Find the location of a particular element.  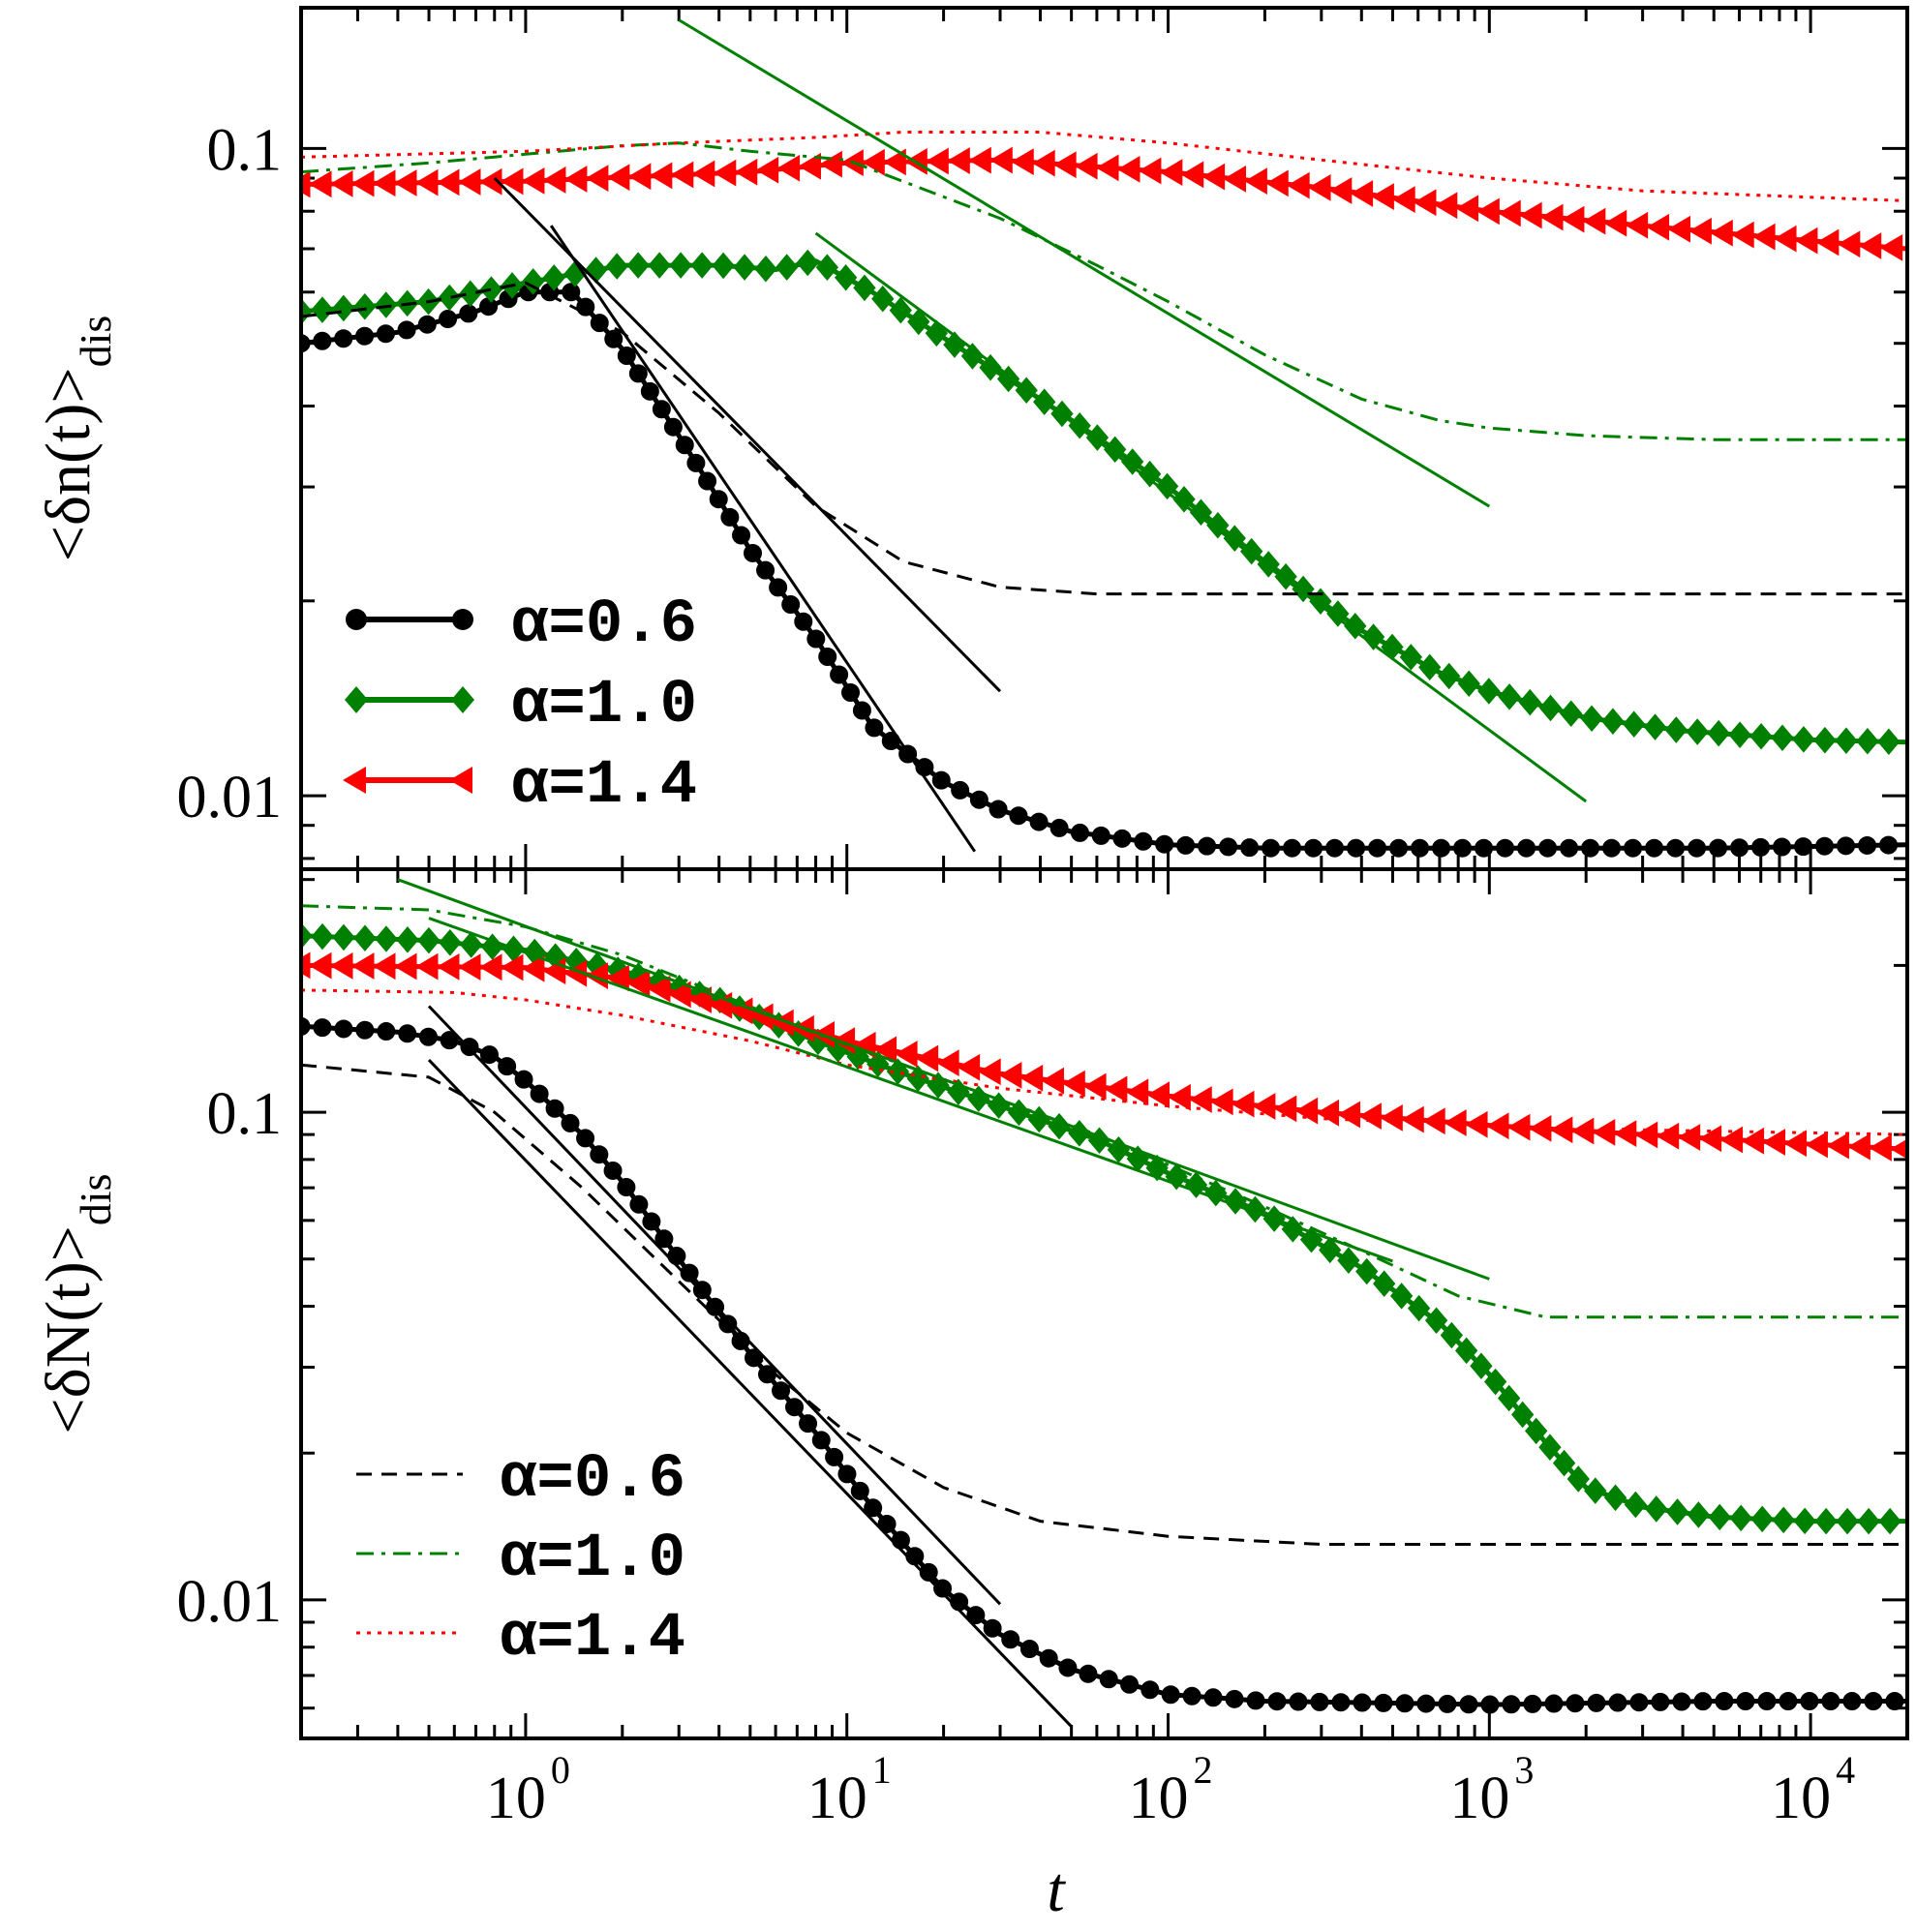

series-line-green-dashdot is located at coordinates (1104, 291).